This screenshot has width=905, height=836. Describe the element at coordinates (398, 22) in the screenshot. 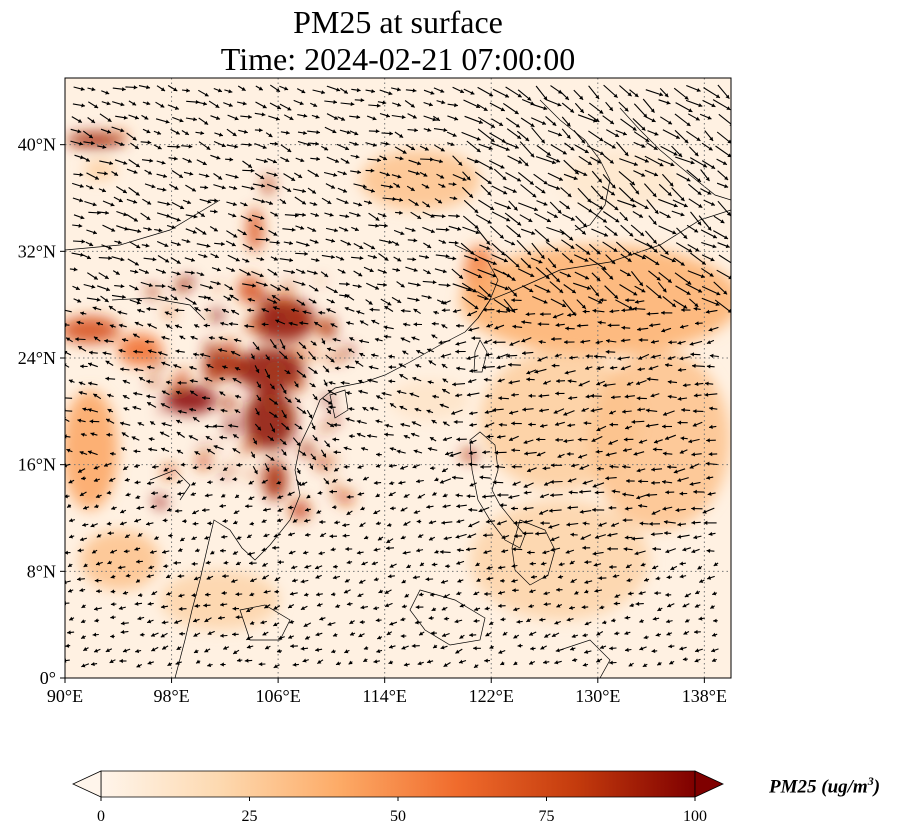

I see `figure-title: PM25 at surface` at that location.